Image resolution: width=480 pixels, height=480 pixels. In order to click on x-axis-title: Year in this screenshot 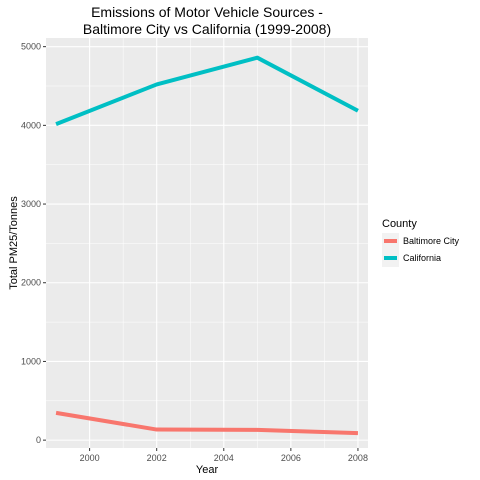, I will do `click(207, 470)`.